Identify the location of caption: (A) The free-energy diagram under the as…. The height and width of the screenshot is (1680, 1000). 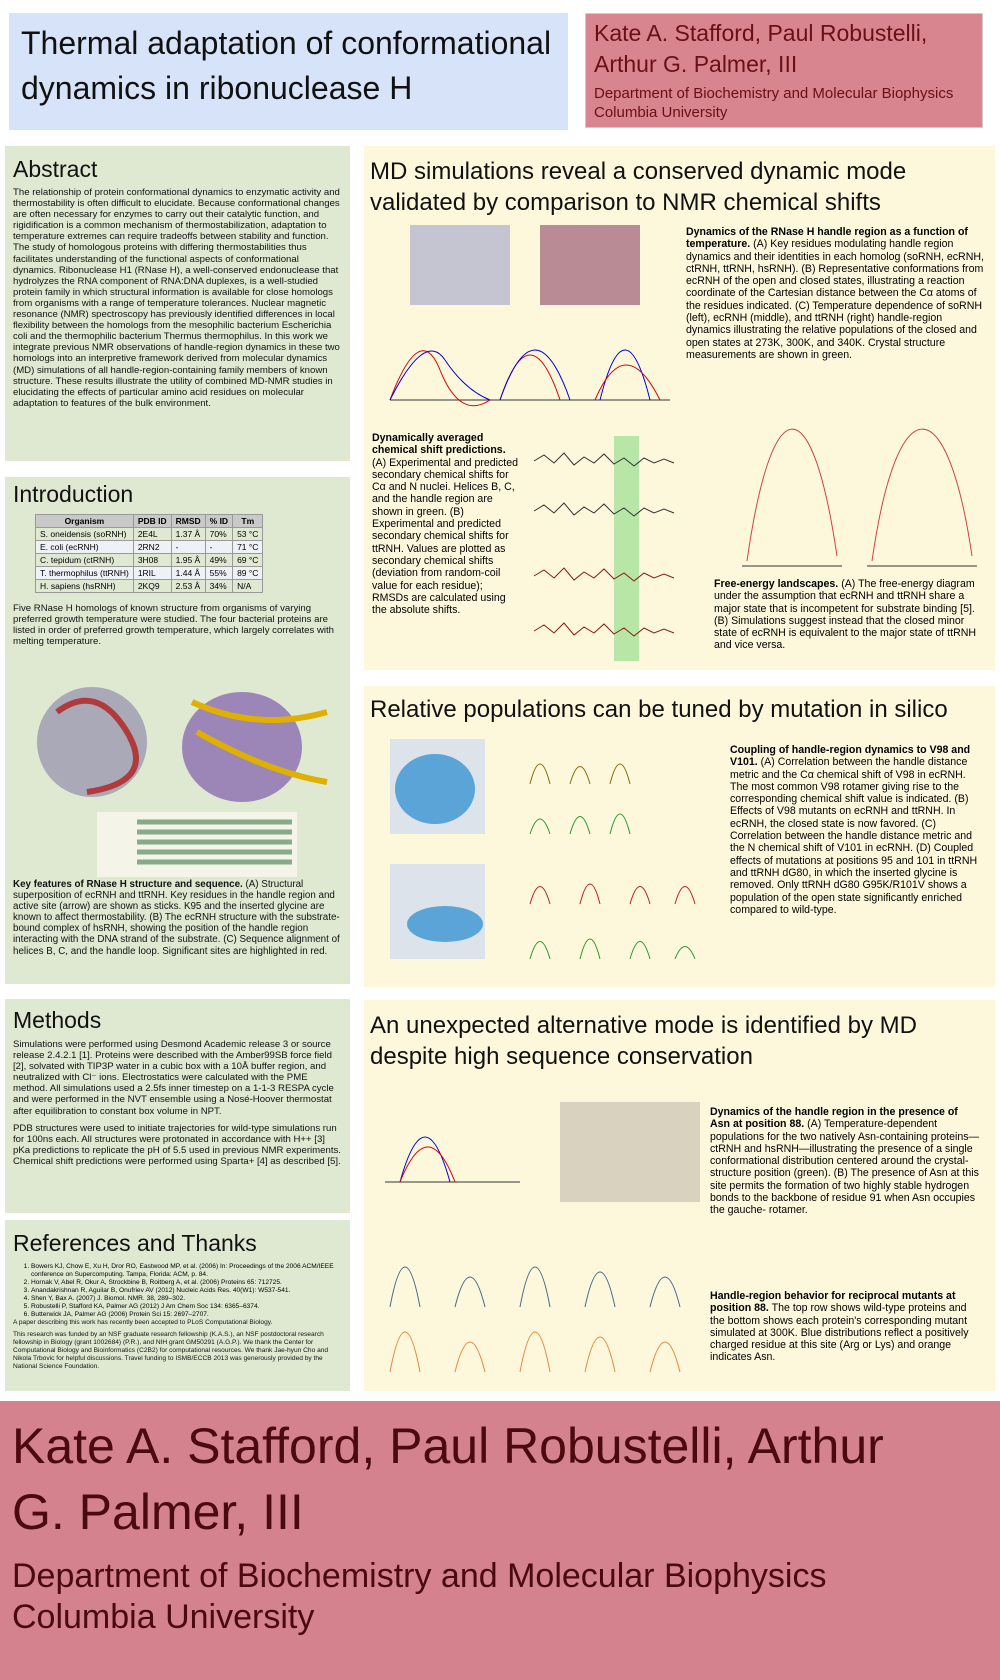
(845, 615).